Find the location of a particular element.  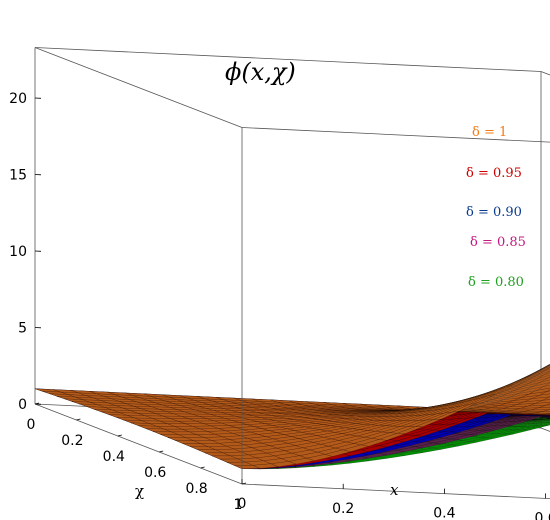

chi-tick-label: 0.2 is located at coordinates (72, 441).